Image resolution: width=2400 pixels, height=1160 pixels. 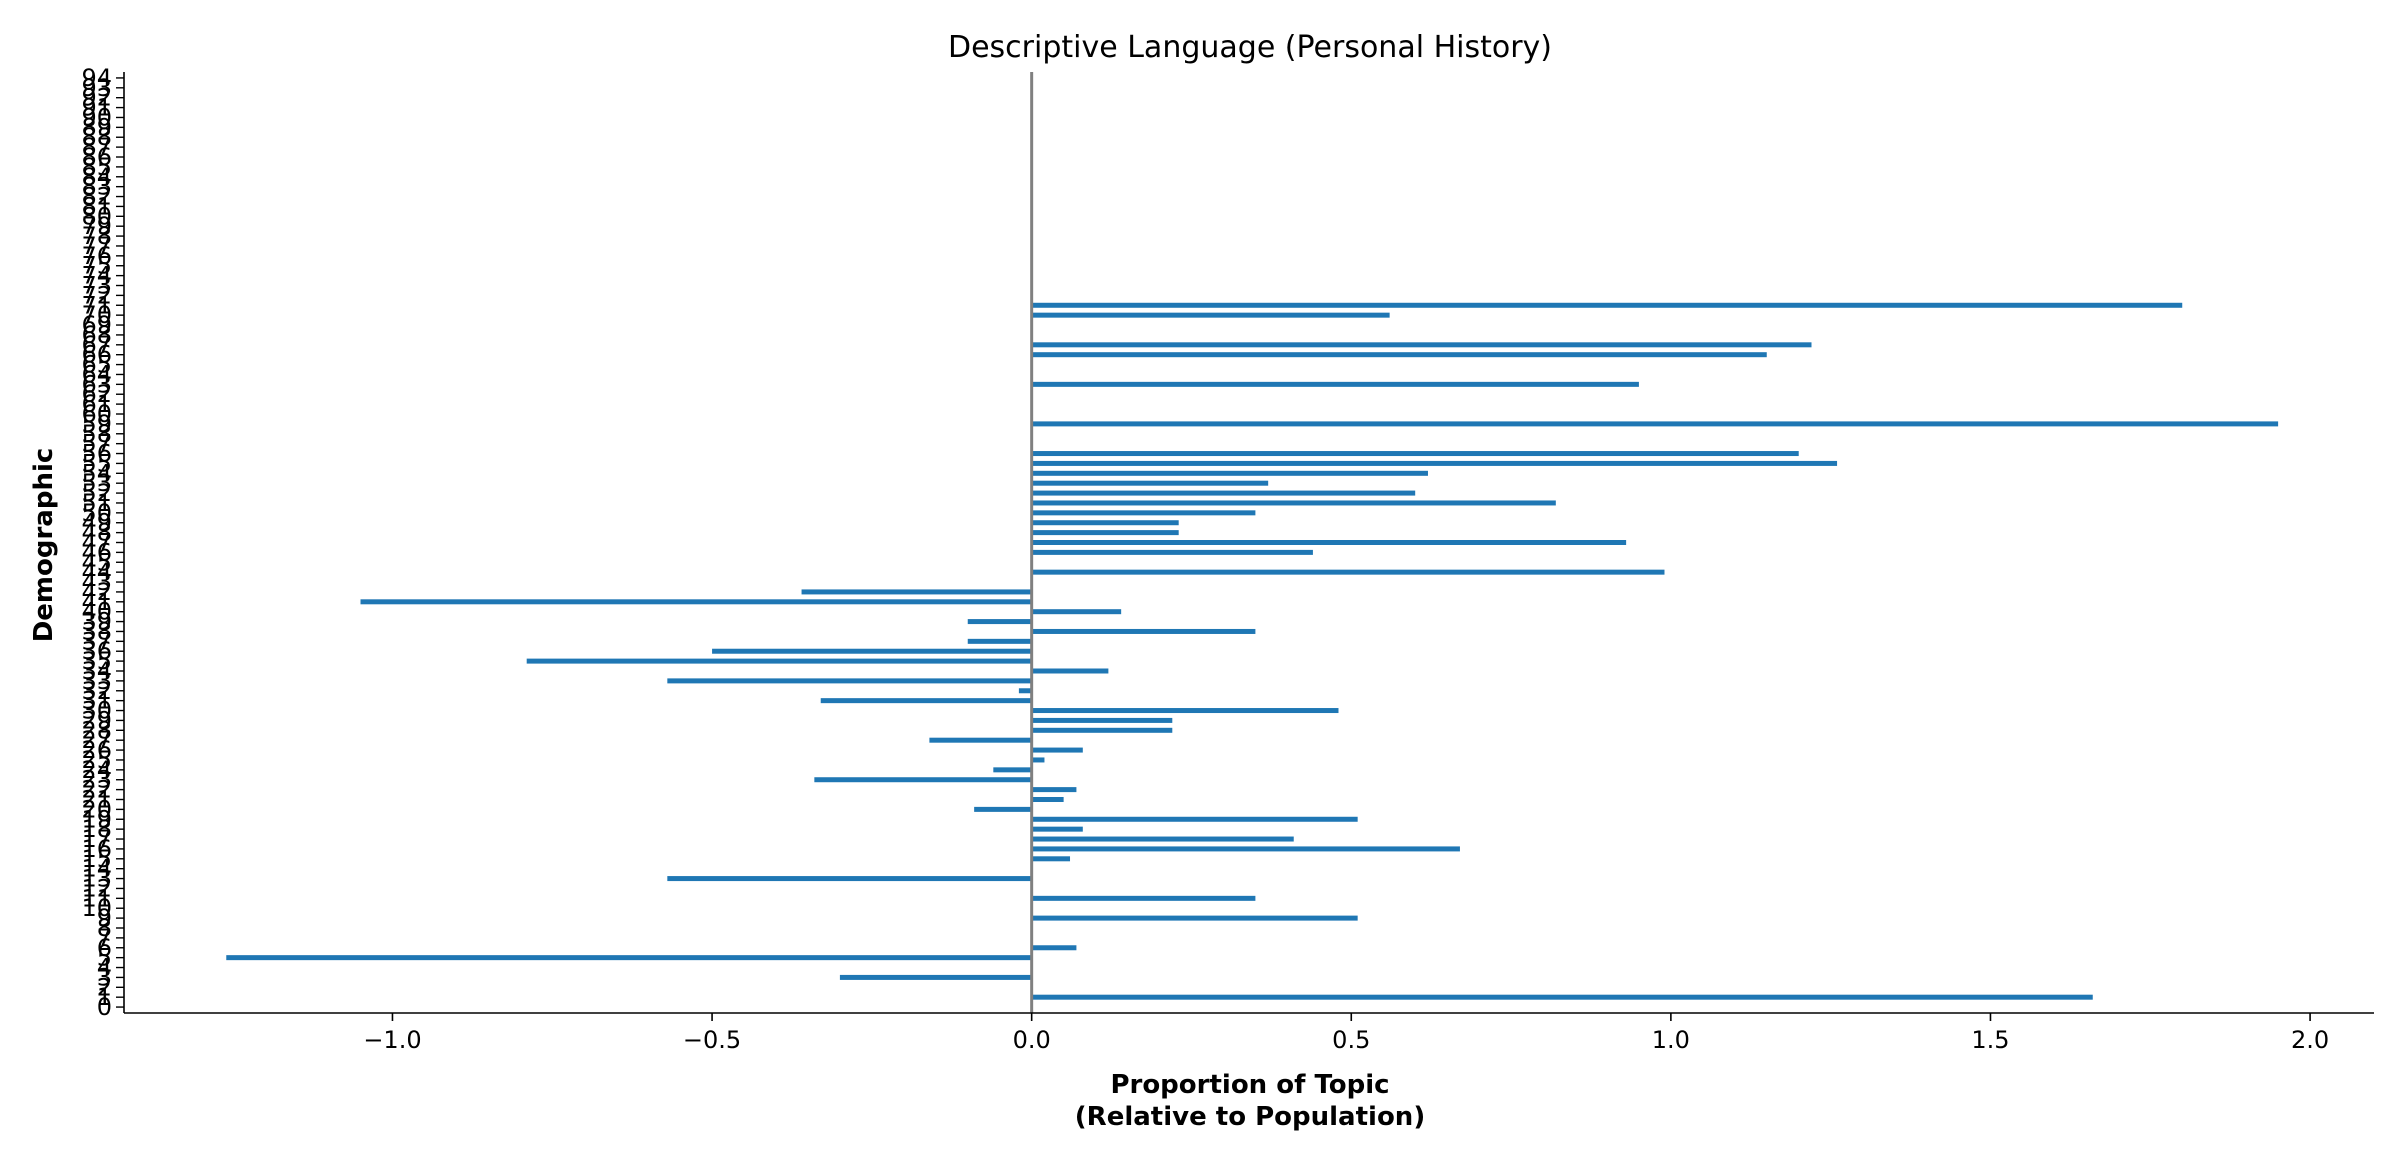 What do you see at coordinates (96, 305) in the screenshot?
I see `y-tick-label: 71` at bounding box center [96, 305].